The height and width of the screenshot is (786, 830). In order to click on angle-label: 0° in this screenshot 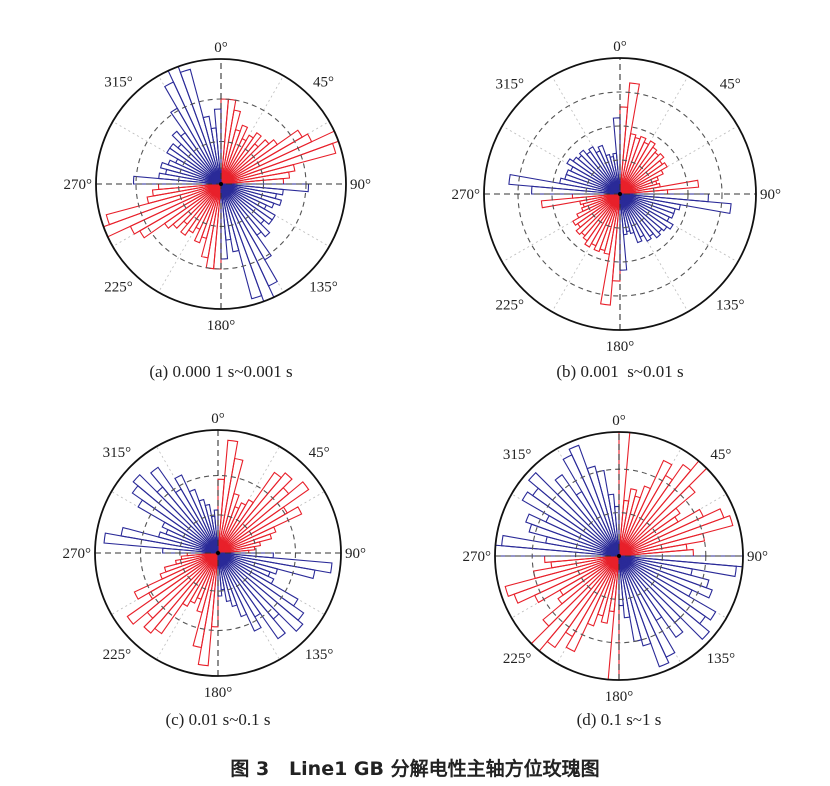, I will do `click(619, 421)`.